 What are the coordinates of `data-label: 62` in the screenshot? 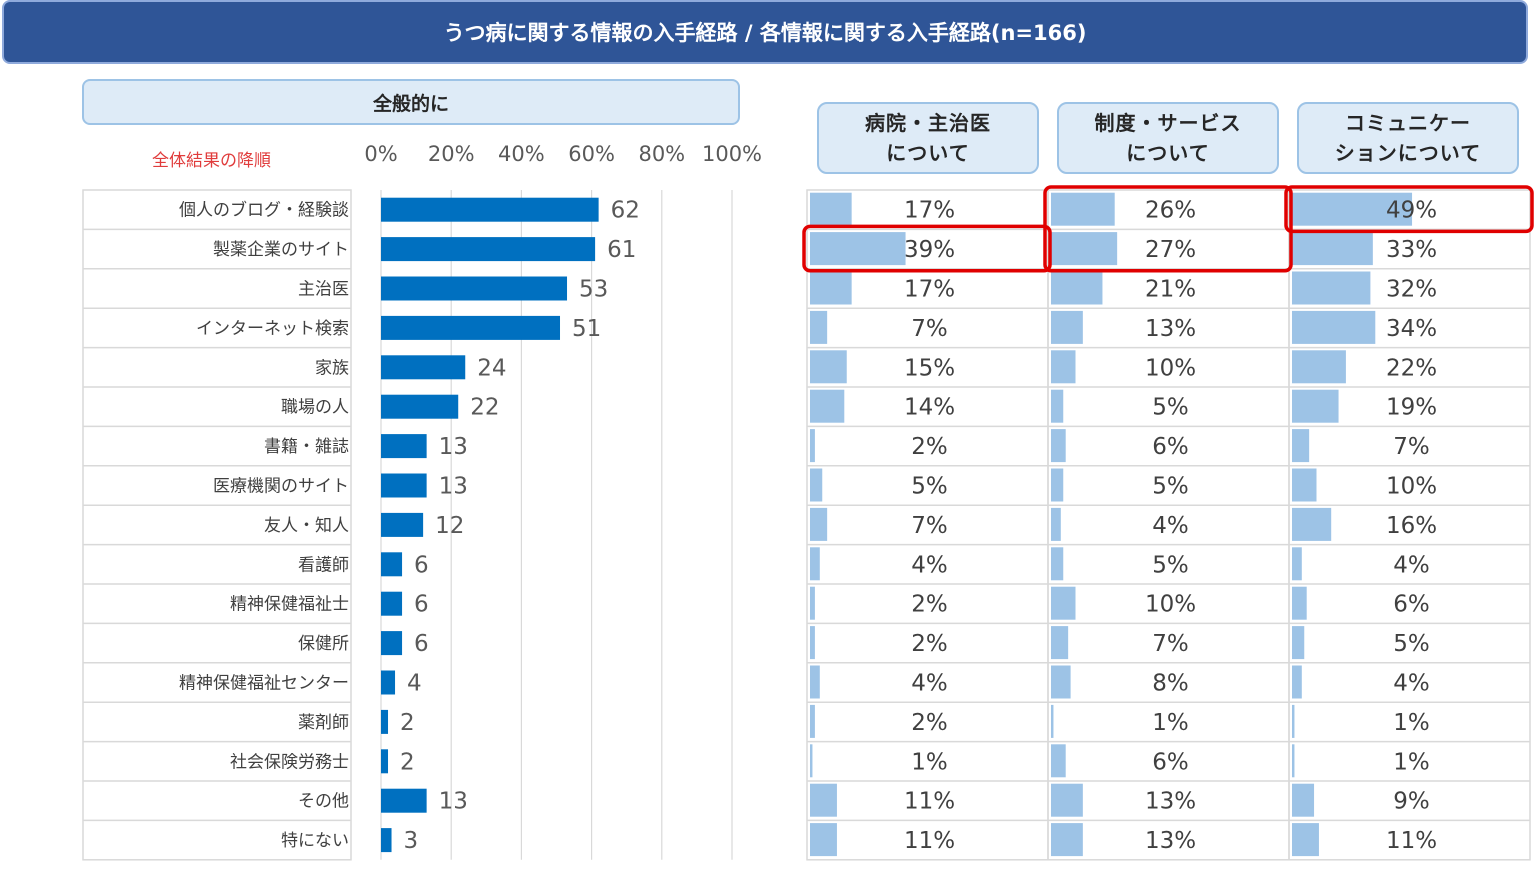 It's located at (625, 211).